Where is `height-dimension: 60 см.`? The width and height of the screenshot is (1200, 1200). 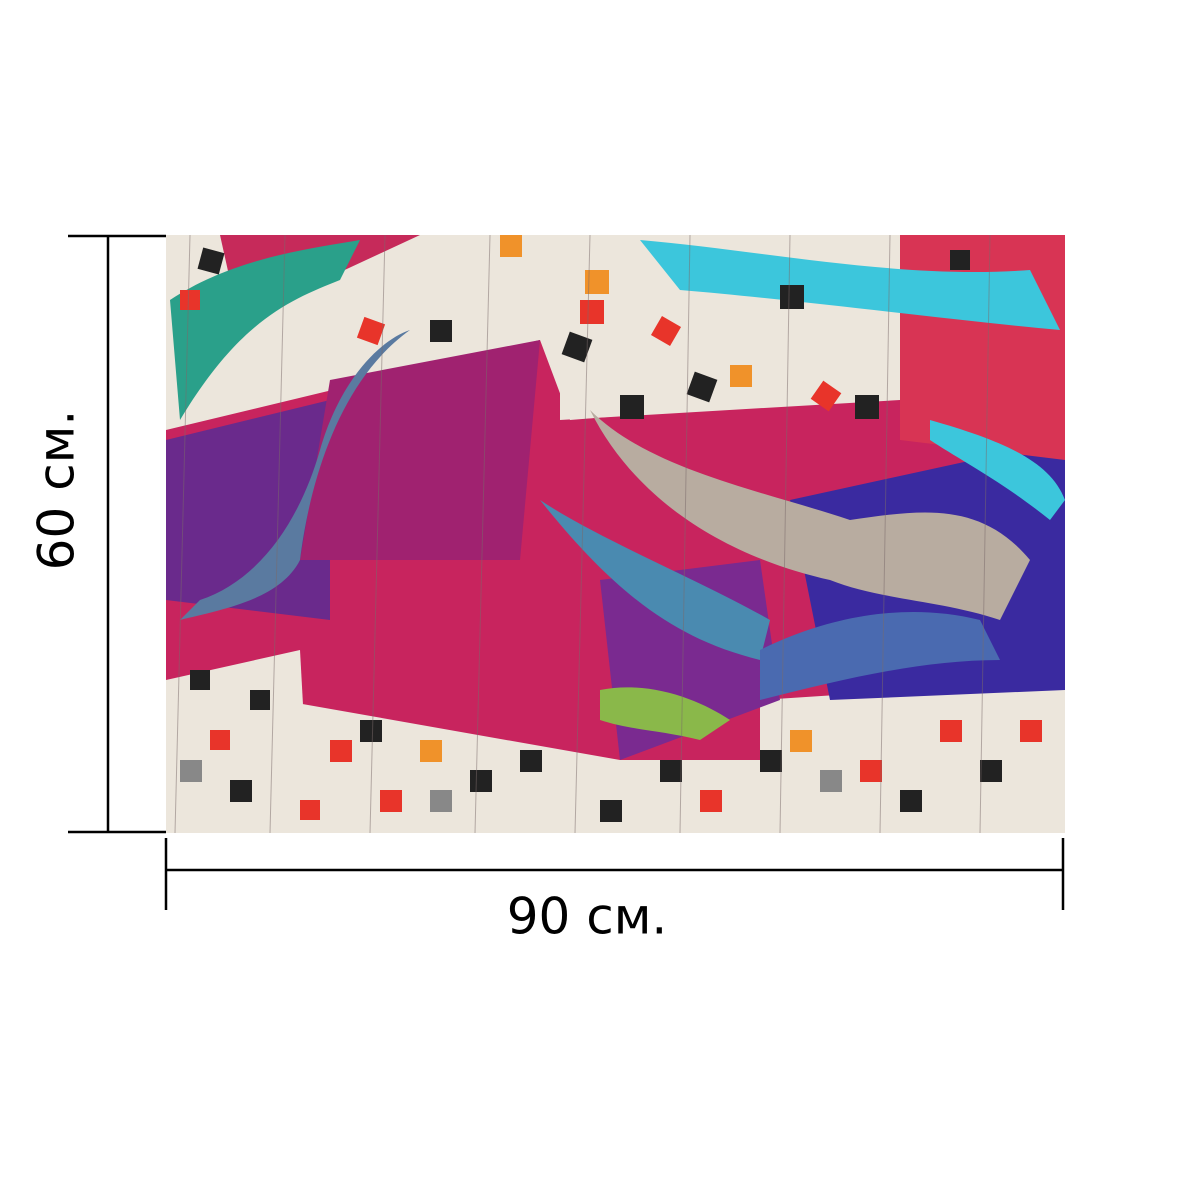 height-dimension: 60 см. is located at coordinates (97, 534).